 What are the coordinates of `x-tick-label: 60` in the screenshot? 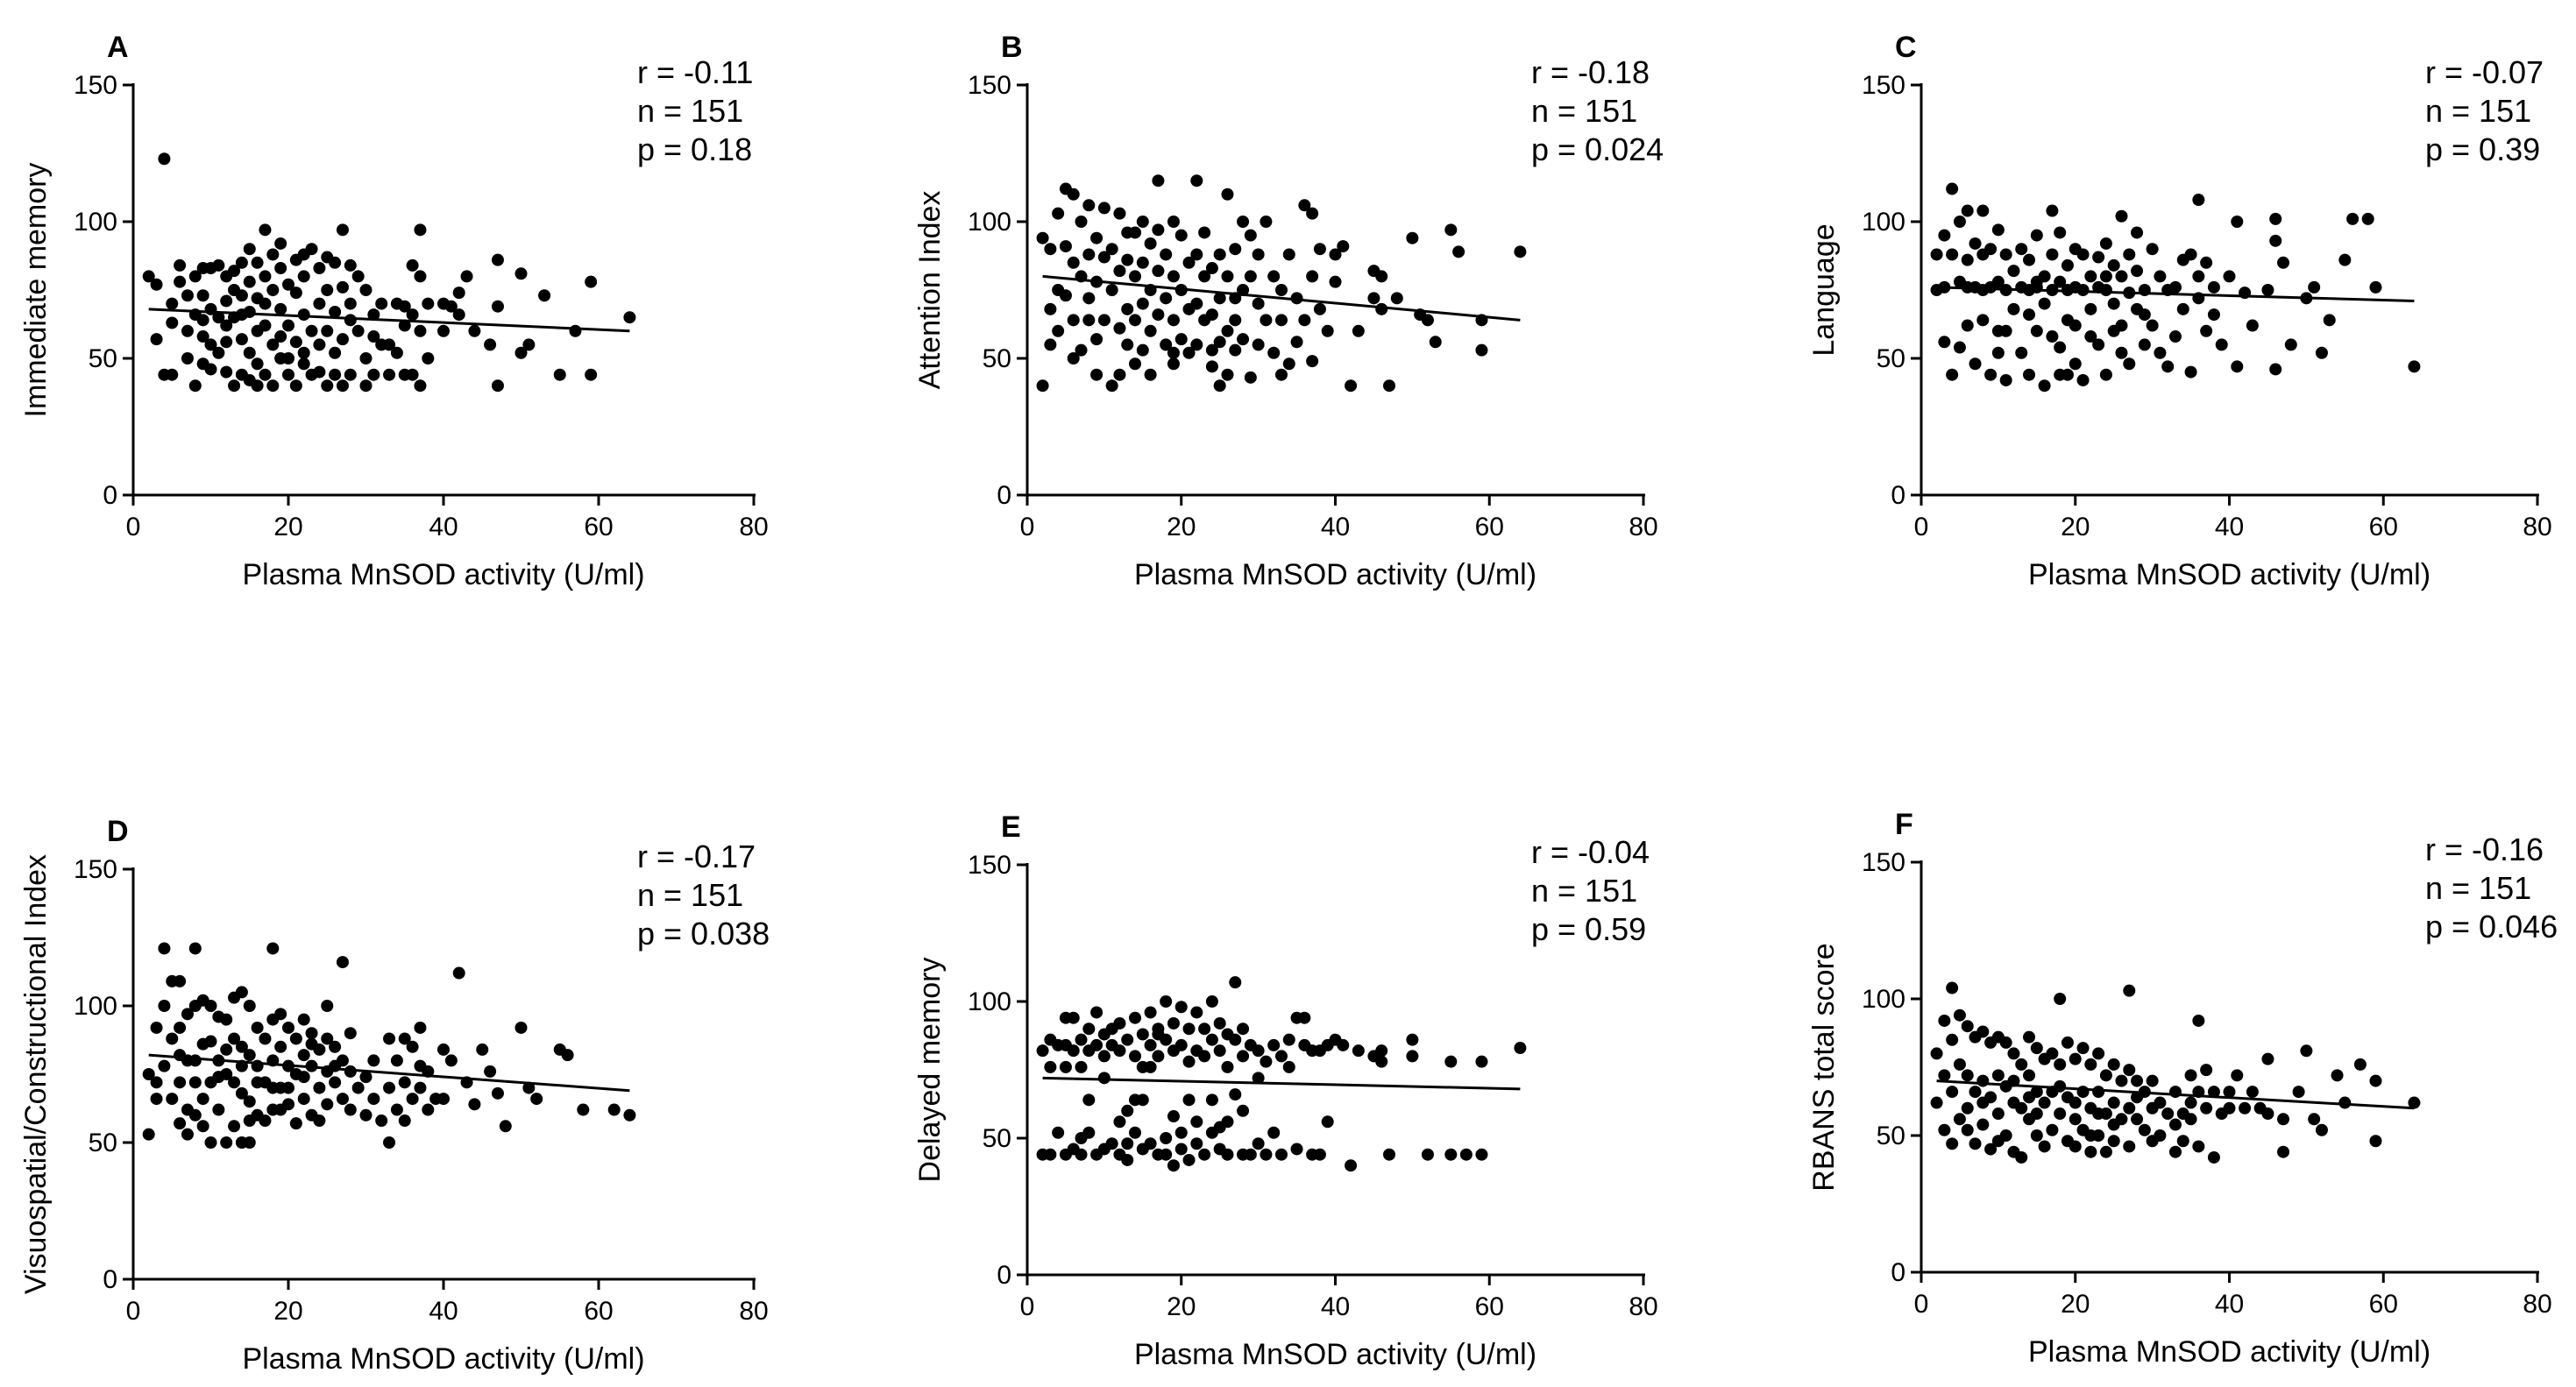 It's located at (2383, 1304).